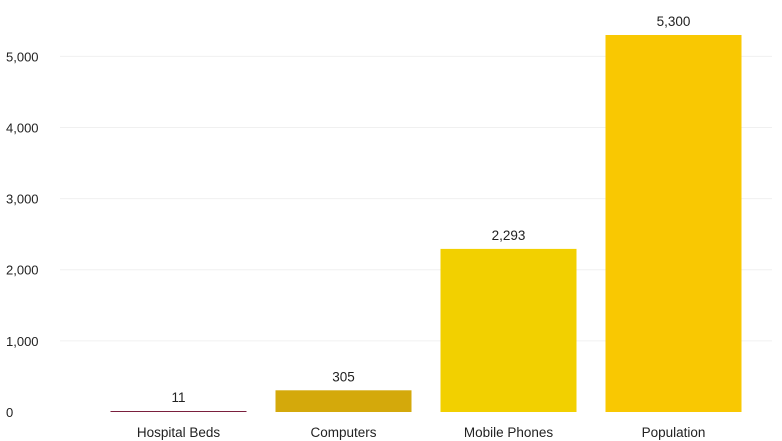 The image size is (782, 441). I want to click on y-tick-label: 3,000, so click(22, 199).